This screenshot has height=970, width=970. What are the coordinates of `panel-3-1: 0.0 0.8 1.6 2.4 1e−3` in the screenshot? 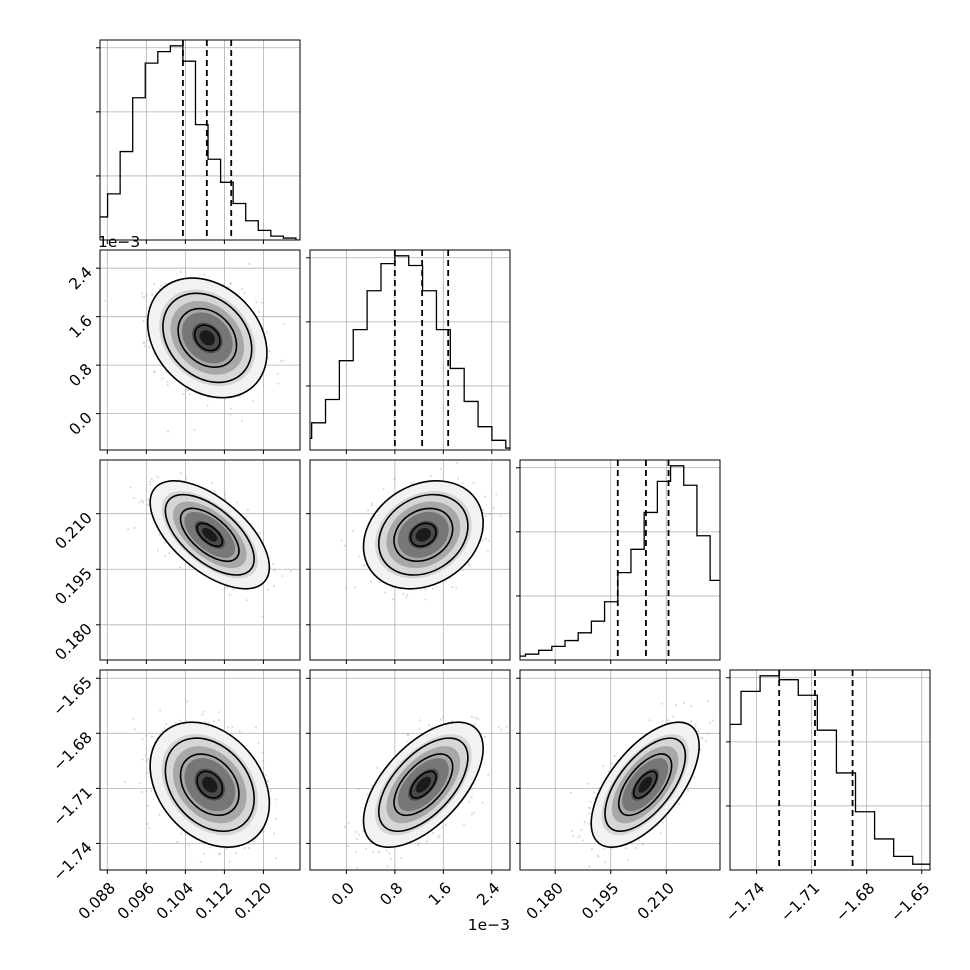 It's located at (408, 801).